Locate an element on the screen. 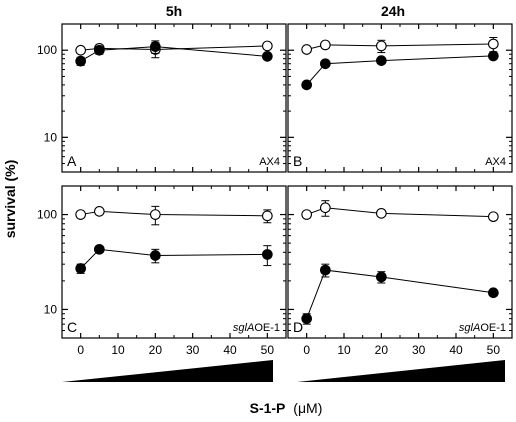 The height and width of the screenshot is (422, 516). x-axis-label-compound: S-1-P is located at coordinates (268, 408).